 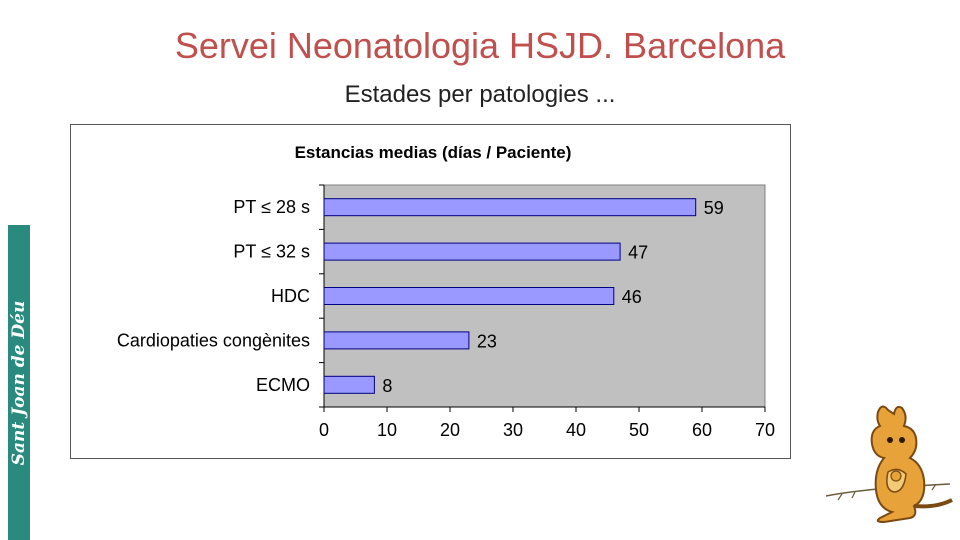 What do you see at coordinates (714, 208) in the screenshot?
I see `data-label: 59` at bounding box center [714, 208].